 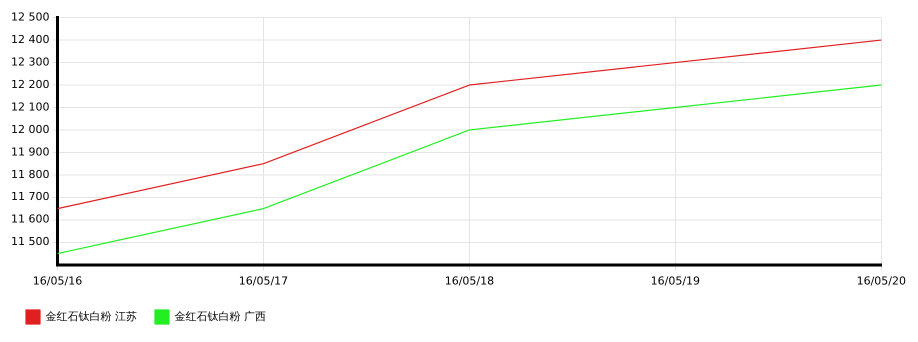 What do you see at coordinates (30, 151) in the screenshot?
I see `y-tick-label: 11 900` at bounding box center [30, 151].